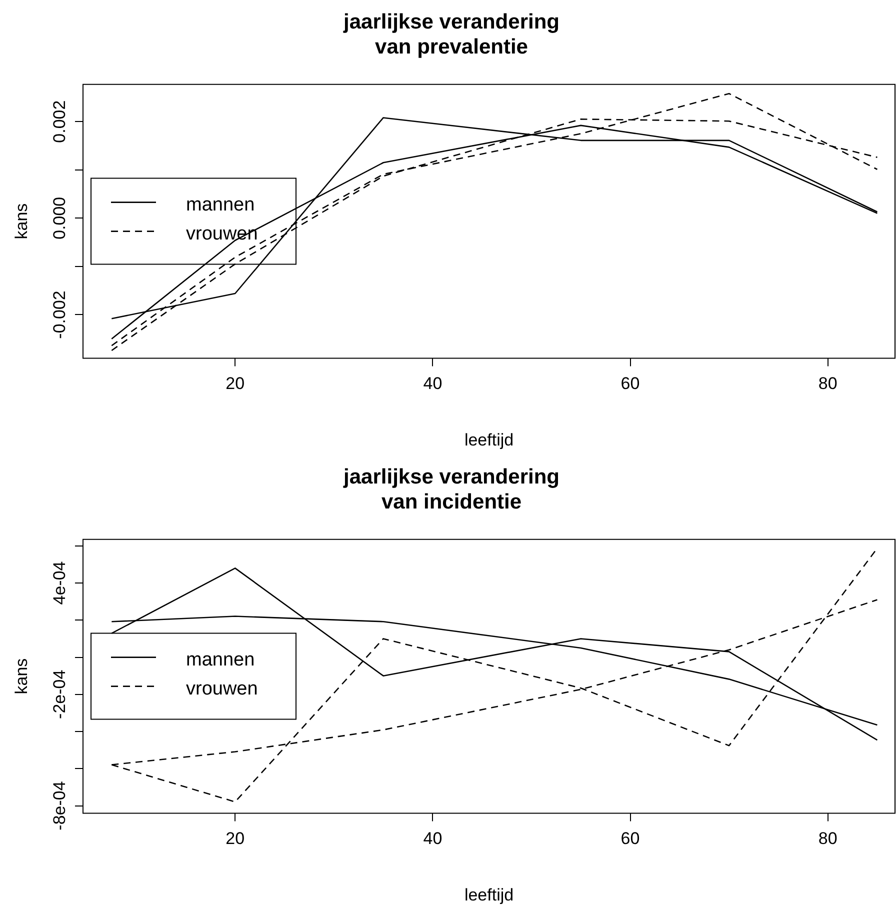 Image resolution: width=896 pixels, height=910 pixels. I want to click on y-tick-label: 4e-04, so click(60, 583).